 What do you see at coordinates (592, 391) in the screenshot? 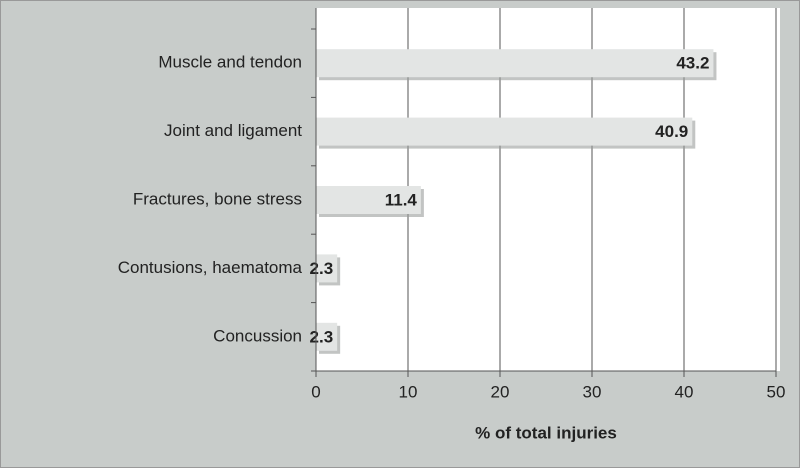
I see `x-tick-label: 30` at bounding box center [592, 391].